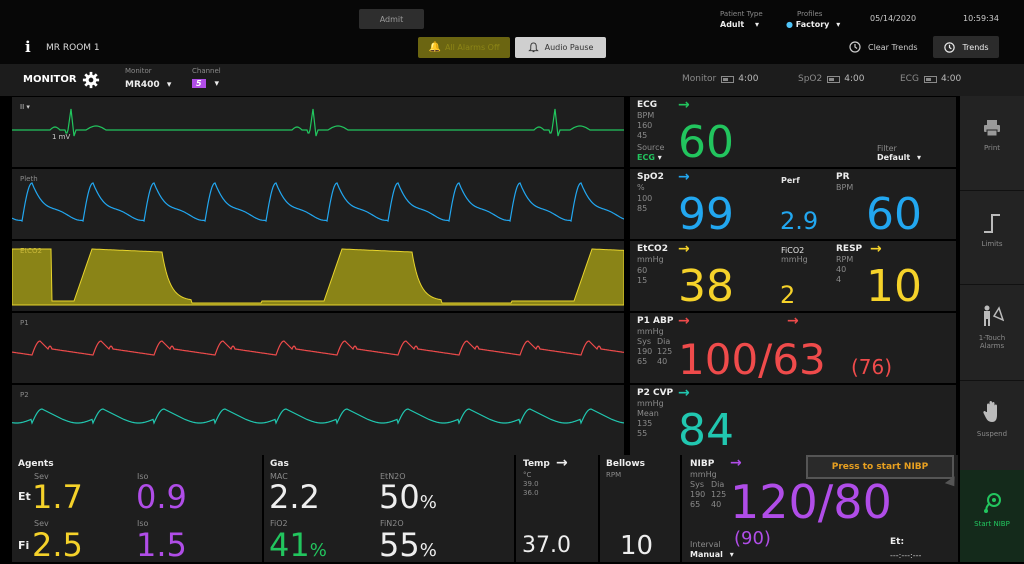  I want to click on patient-type-label: Patient Type, so click(741, 14).